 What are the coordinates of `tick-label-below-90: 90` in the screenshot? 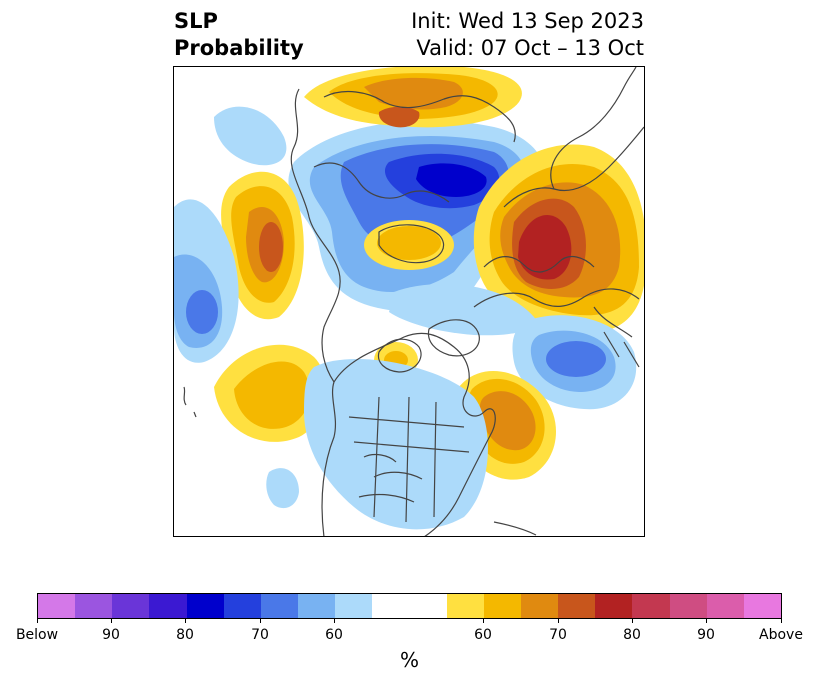 It's located at (111, 635).